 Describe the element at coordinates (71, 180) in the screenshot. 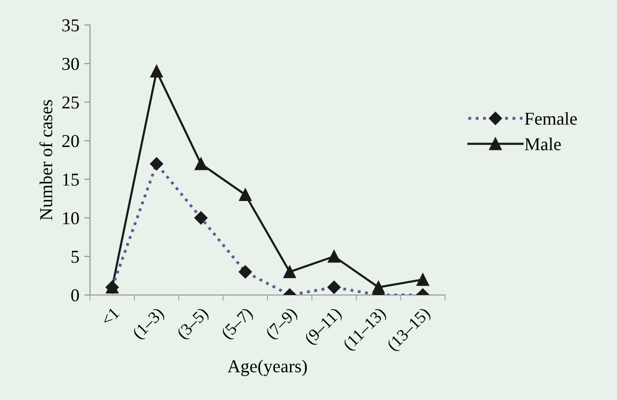

I see `y-tick-label: 15` at that location.